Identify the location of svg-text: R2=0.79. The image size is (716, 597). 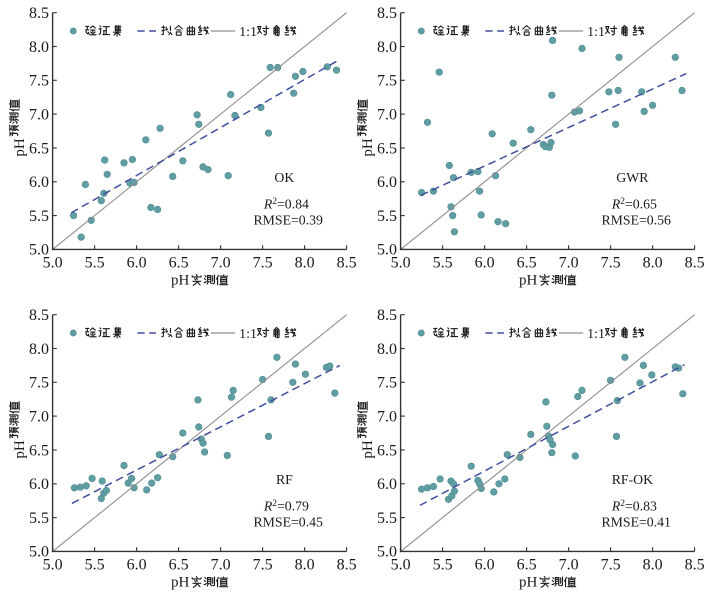
(286, 506).